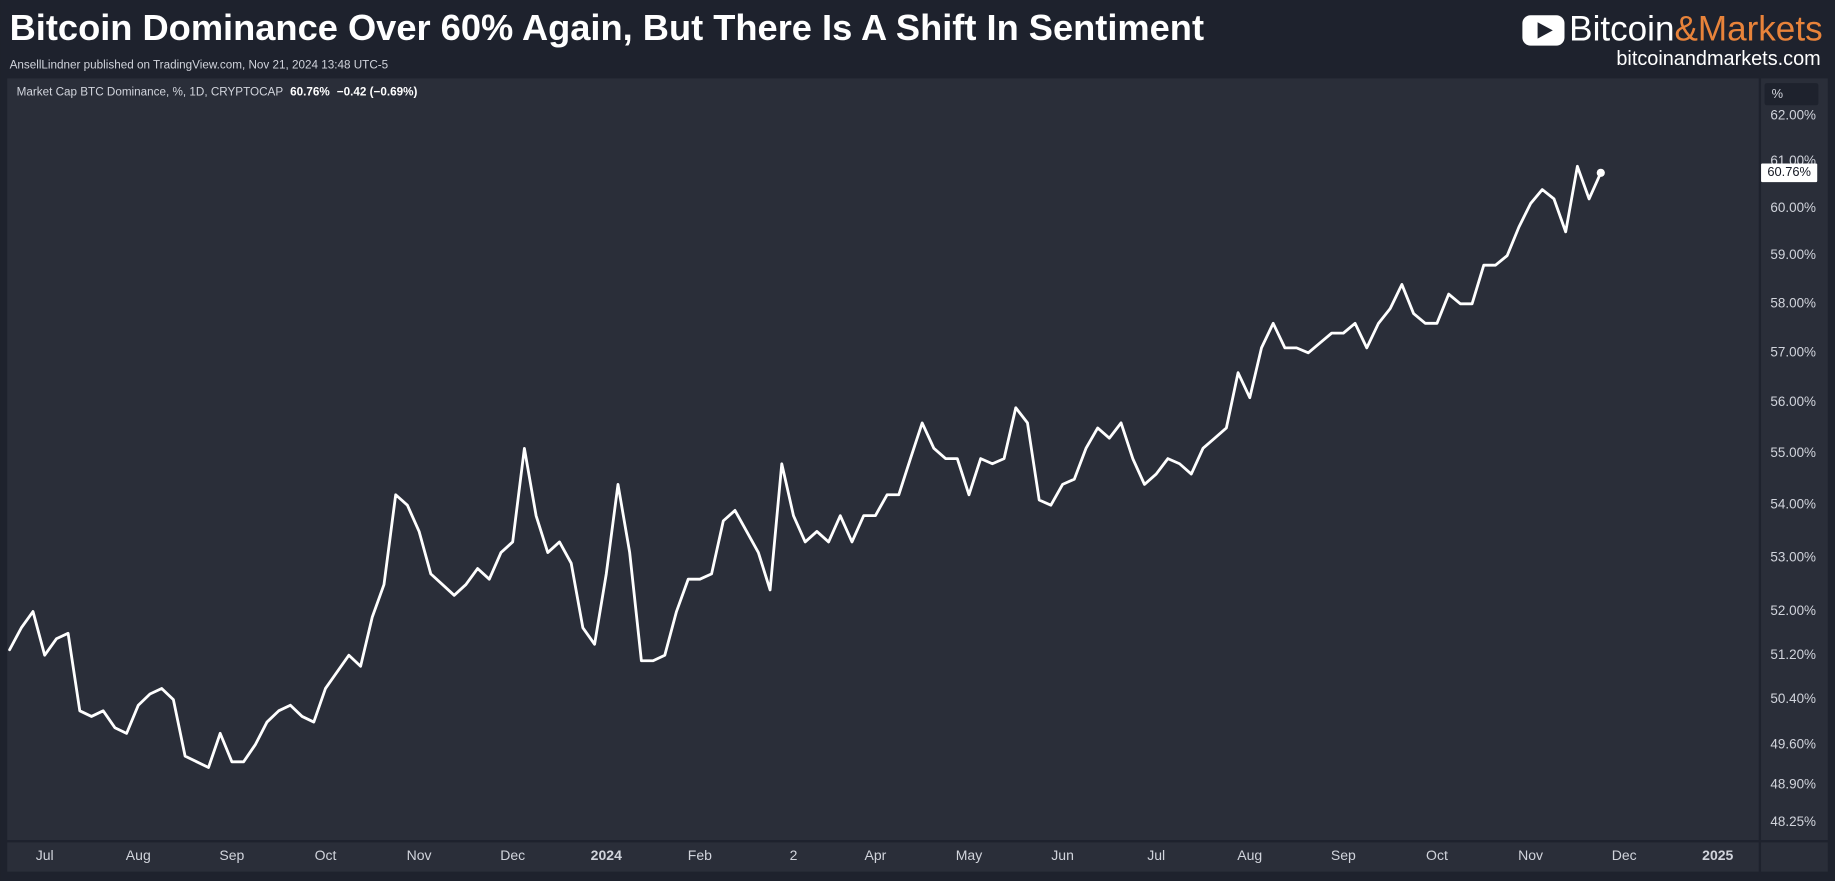  Describe the element at coordinates (1793, 698) in the screenshot. I see `y-tick-label: 50.40%` at that location.